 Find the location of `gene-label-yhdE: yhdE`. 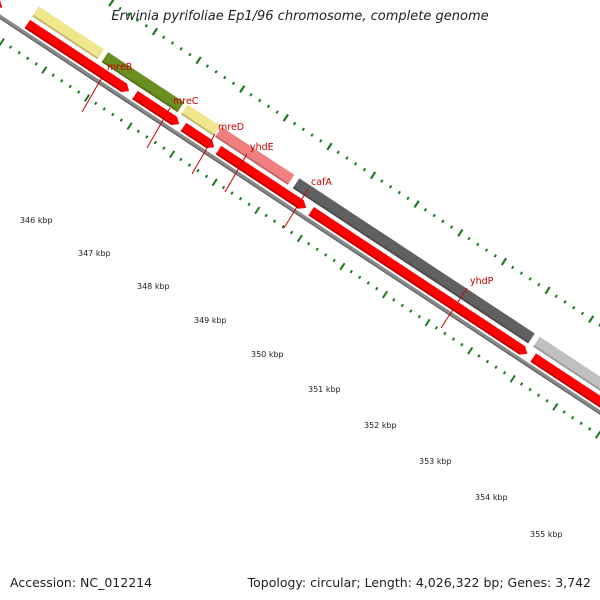

gene-label-yhdE: yhdE is located at coordinates (249, 167).